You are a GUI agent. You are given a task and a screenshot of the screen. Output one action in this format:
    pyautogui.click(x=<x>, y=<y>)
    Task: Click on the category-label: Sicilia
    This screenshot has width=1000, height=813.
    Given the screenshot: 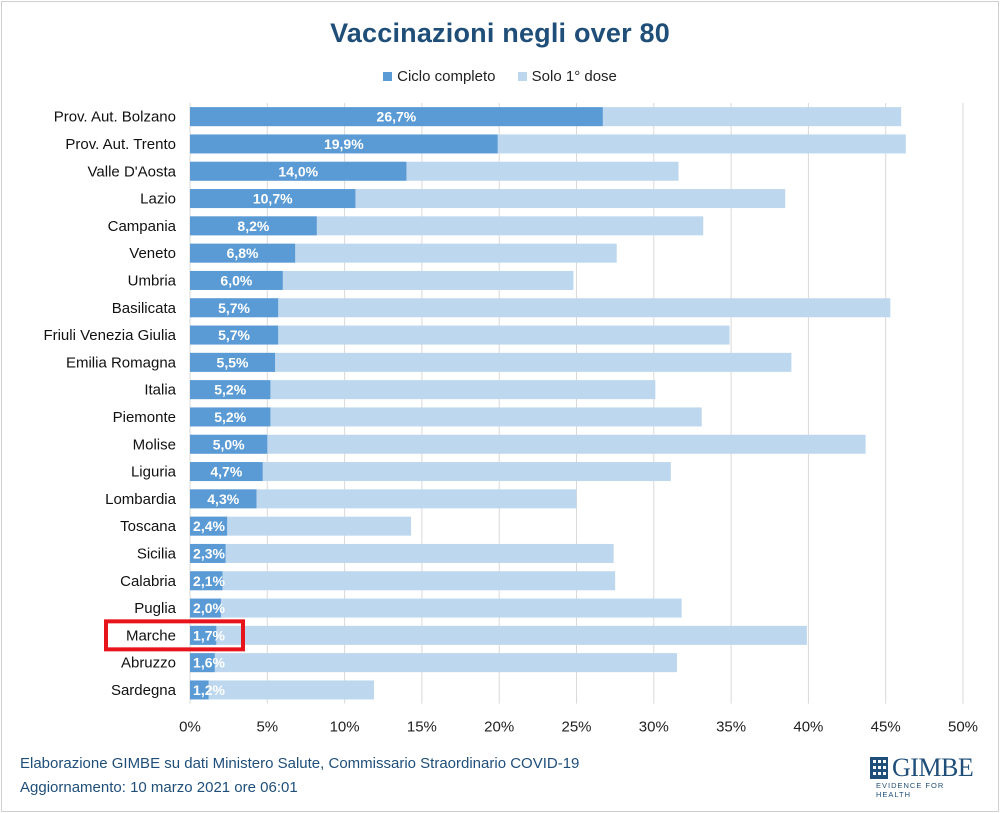 What is the action you would take?
    pyautogui.click(x=157, y=553)
    